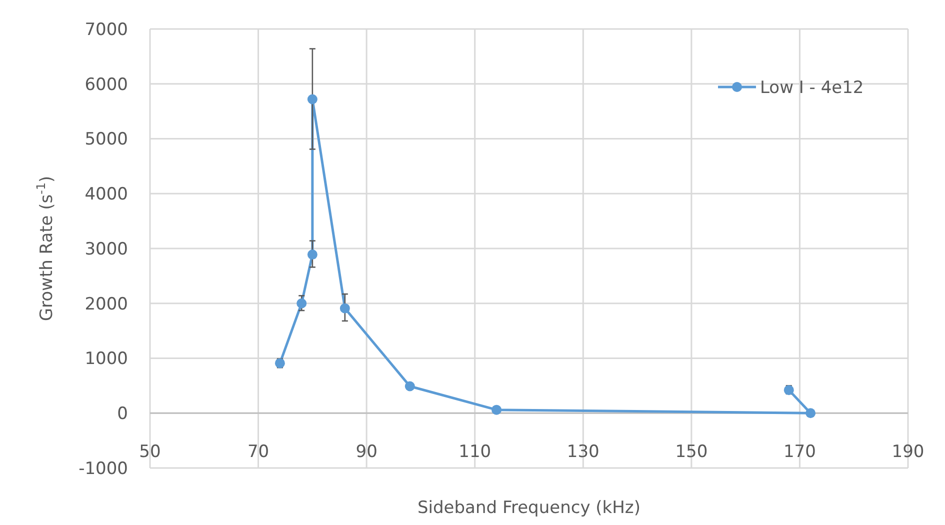 The width and height of the screenshot is (945, 525). I want to click on x-tick-label: 50, so click(150, 452).